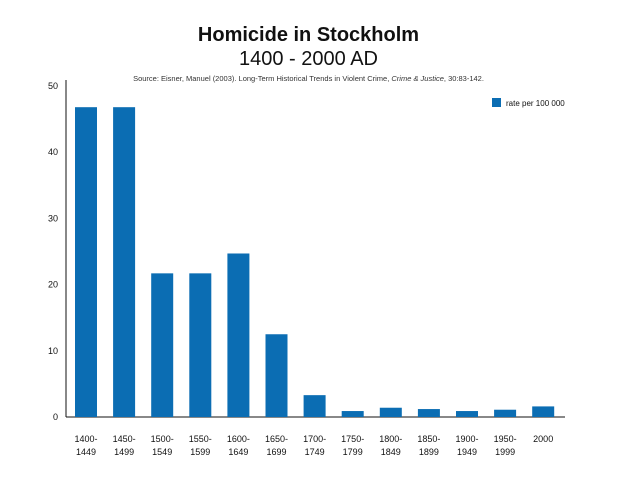 The height and width of the screenshot is (480, 617). I want to click on x-tick-label: 1600-, so click(238, 439).